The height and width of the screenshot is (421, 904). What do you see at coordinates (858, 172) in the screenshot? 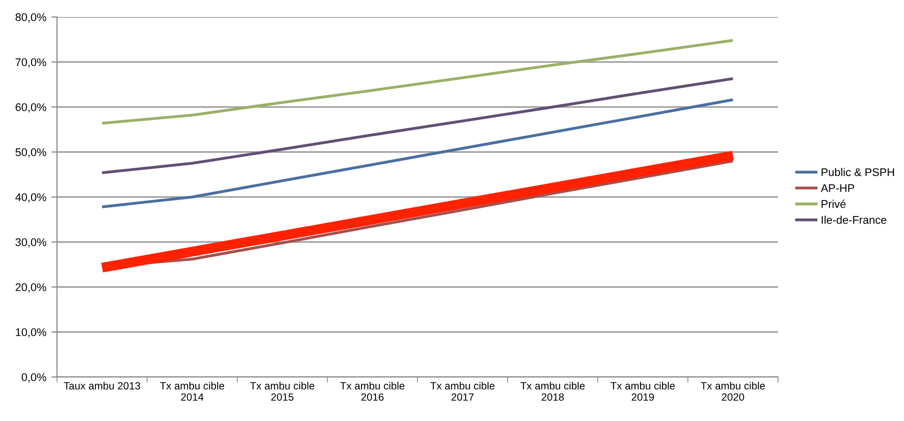
I see `legend-label: Public & PSPH` at bounding box center [858, 172].